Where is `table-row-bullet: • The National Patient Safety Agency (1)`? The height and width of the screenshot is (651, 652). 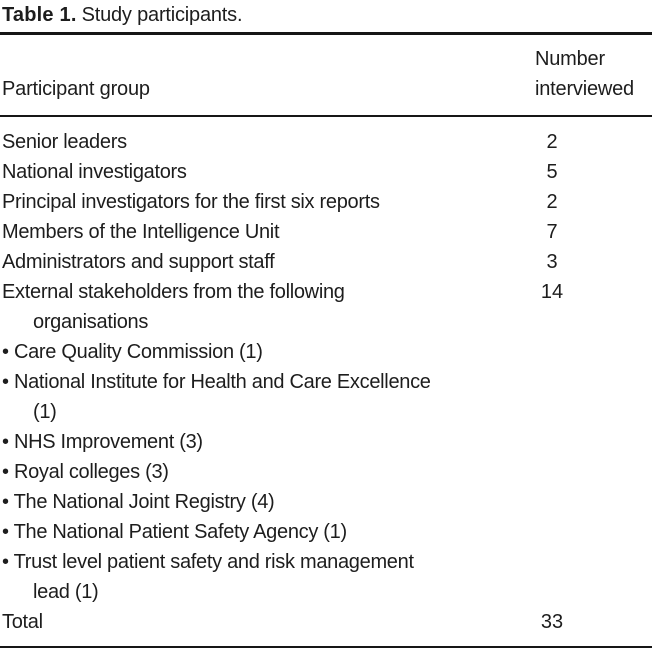 table-row-bullet: • The National Patient Safety Agency (1) is located at coordinates (327, 532).